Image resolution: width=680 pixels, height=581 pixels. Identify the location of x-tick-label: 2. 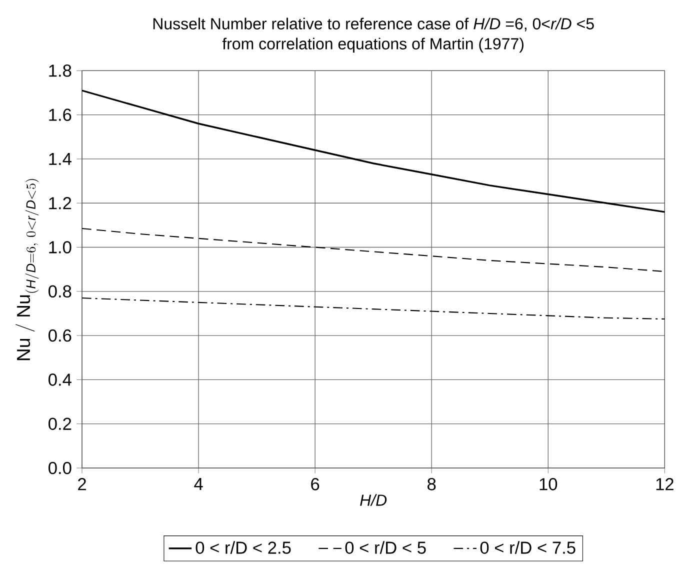
(82, 484).